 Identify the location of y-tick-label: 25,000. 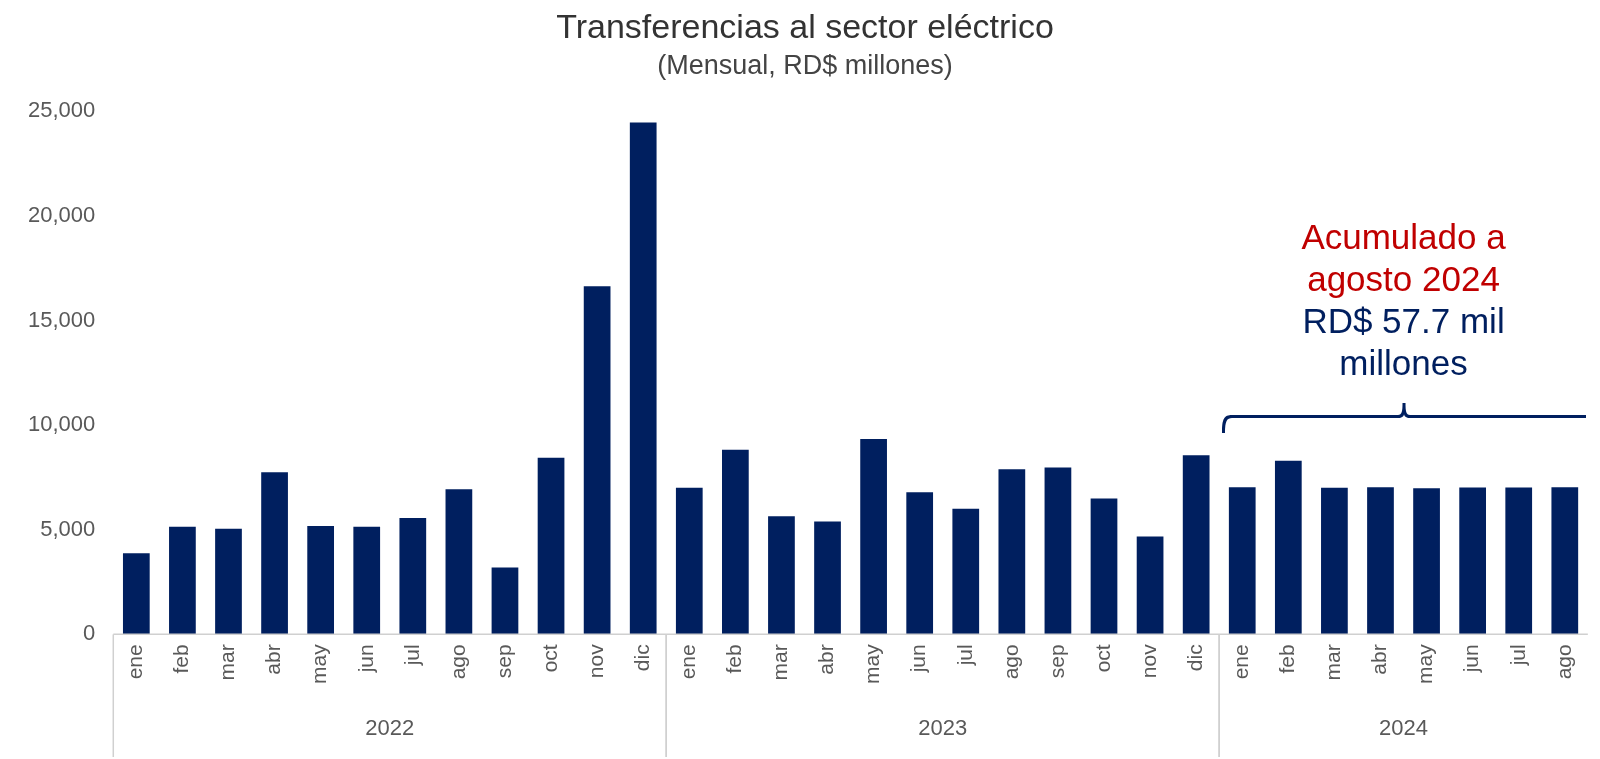
(61, 110).